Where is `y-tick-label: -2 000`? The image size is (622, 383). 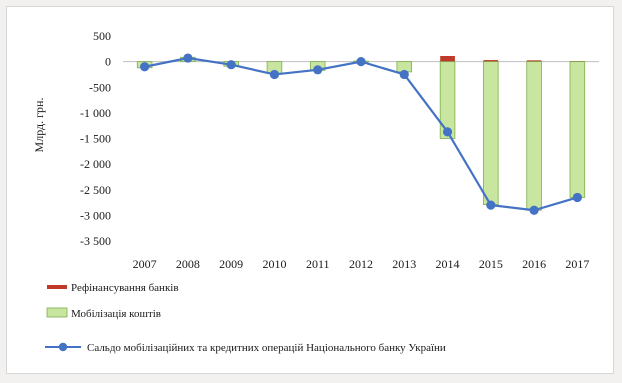 y-tick-label: -2 000 is located at coordinates (95, 164).